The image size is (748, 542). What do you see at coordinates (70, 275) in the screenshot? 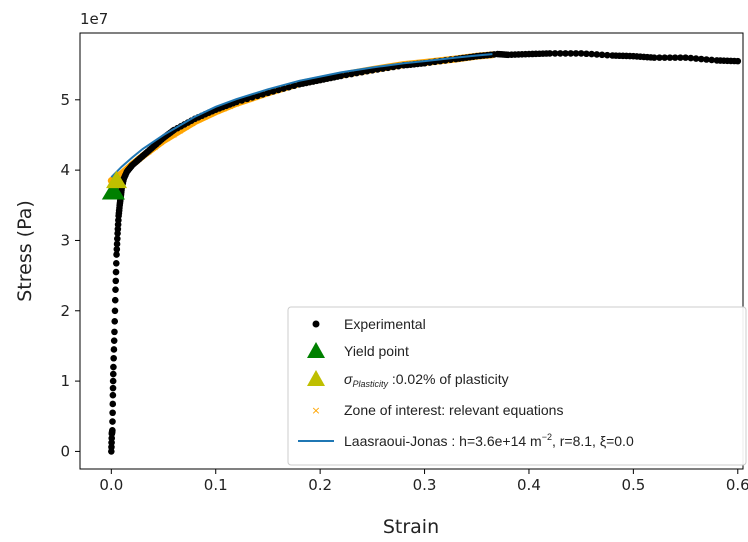
I see `y-ticks: 0 1 2 3 4 5` at bounding box center [70, 275].